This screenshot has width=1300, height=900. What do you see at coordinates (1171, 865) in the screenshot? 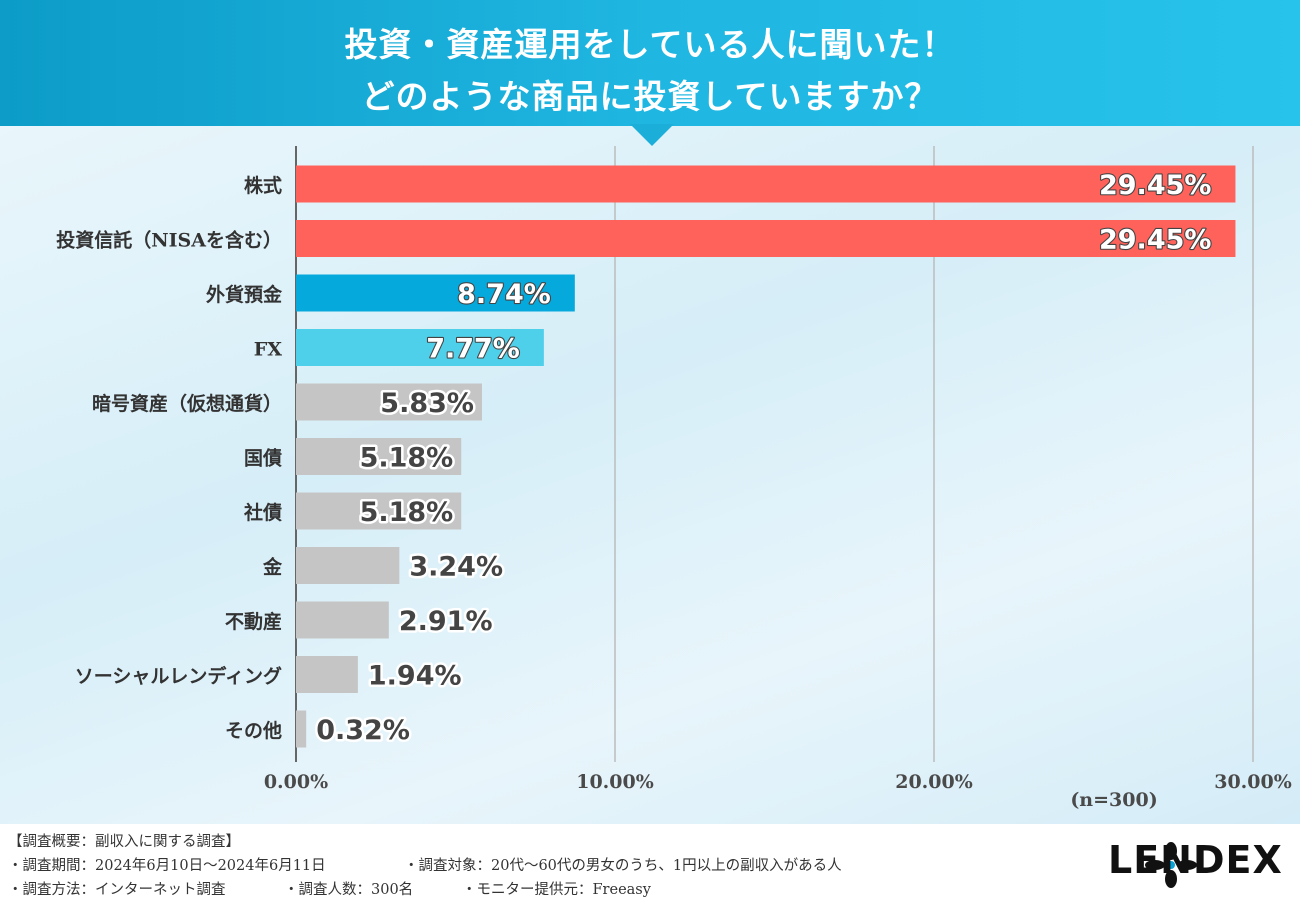
I see `lendex-logo-icon` at bounding box center [1171, 865].